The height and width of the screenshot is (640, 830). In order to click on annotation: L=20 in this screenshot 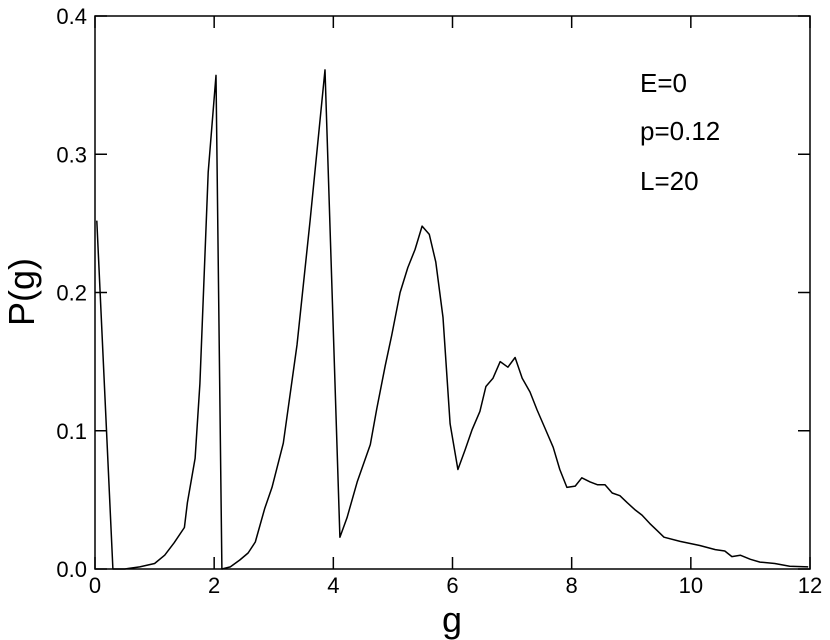, I will do `click(669, 181)`.